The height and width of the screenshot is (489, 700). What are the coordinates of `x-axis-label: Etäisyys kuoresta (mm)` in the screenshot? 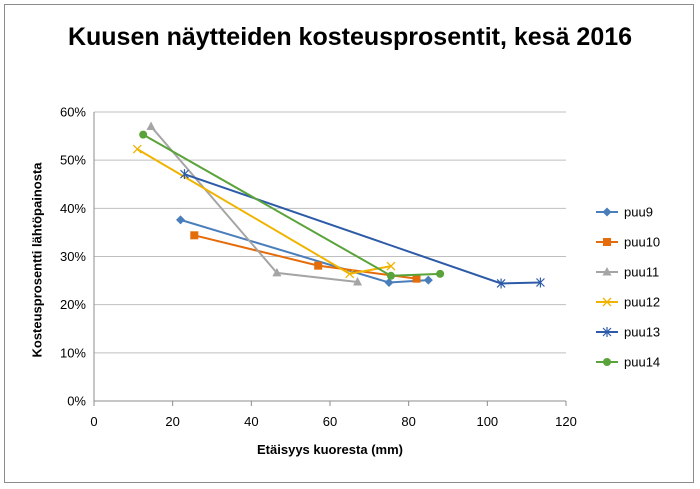 It's located at (330, 449).